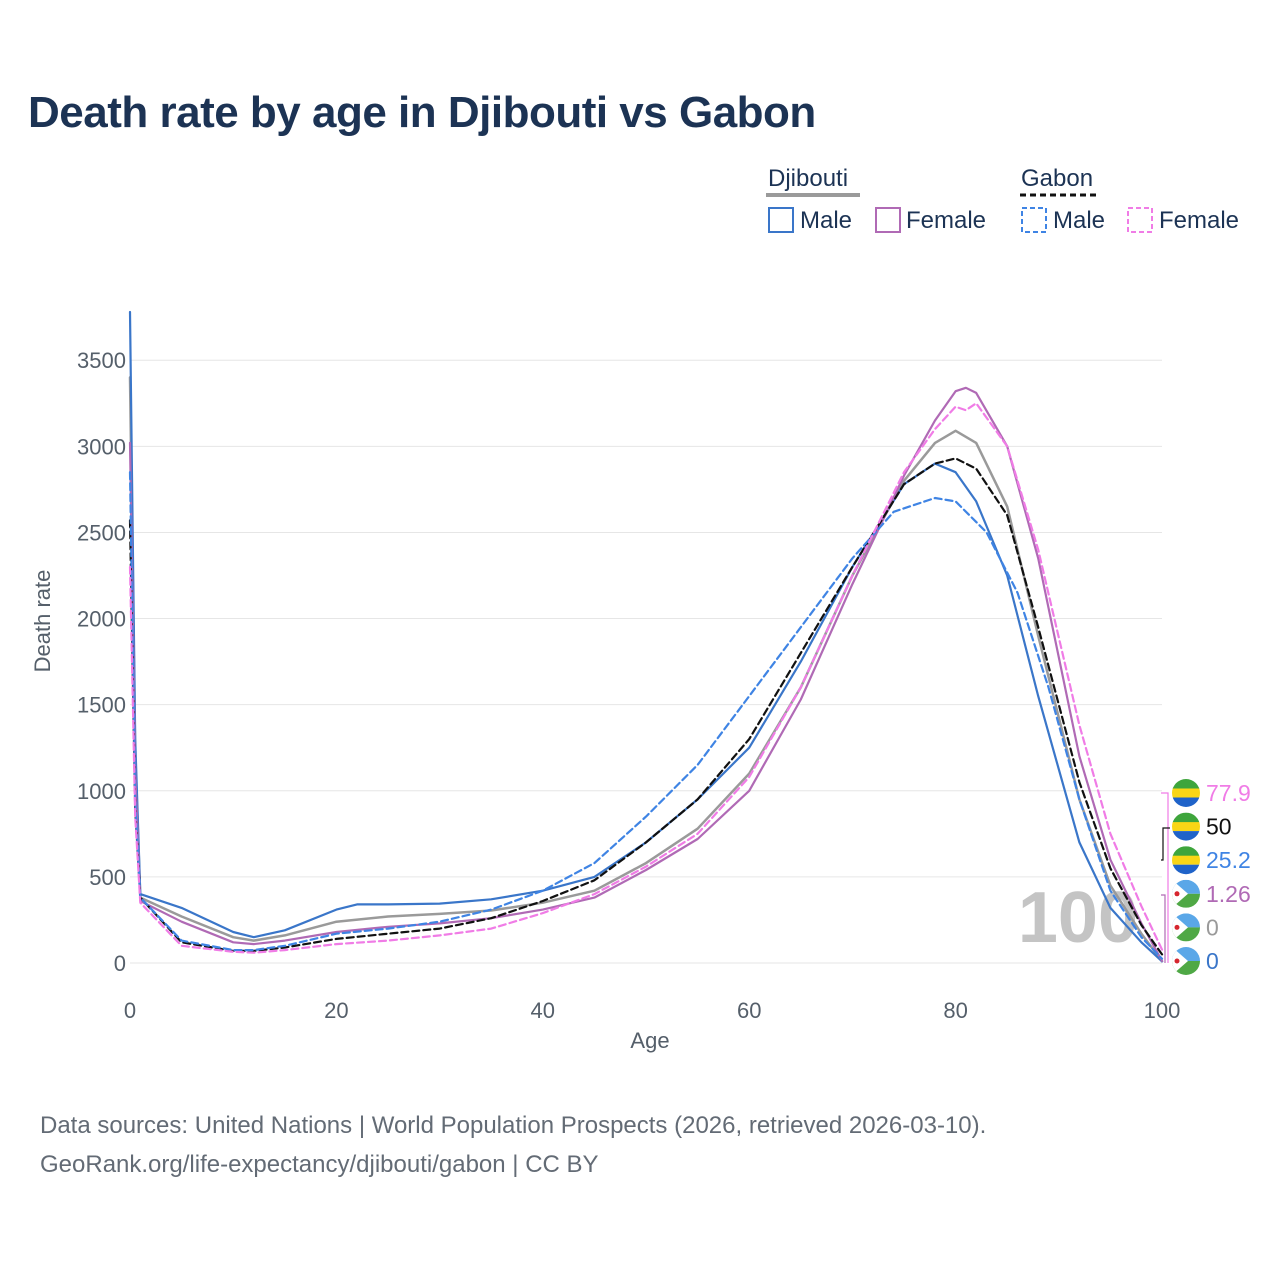 This screenshot has width=1280, height=1280. I want to click on x-tick-label: 0, so click(130, 1010).